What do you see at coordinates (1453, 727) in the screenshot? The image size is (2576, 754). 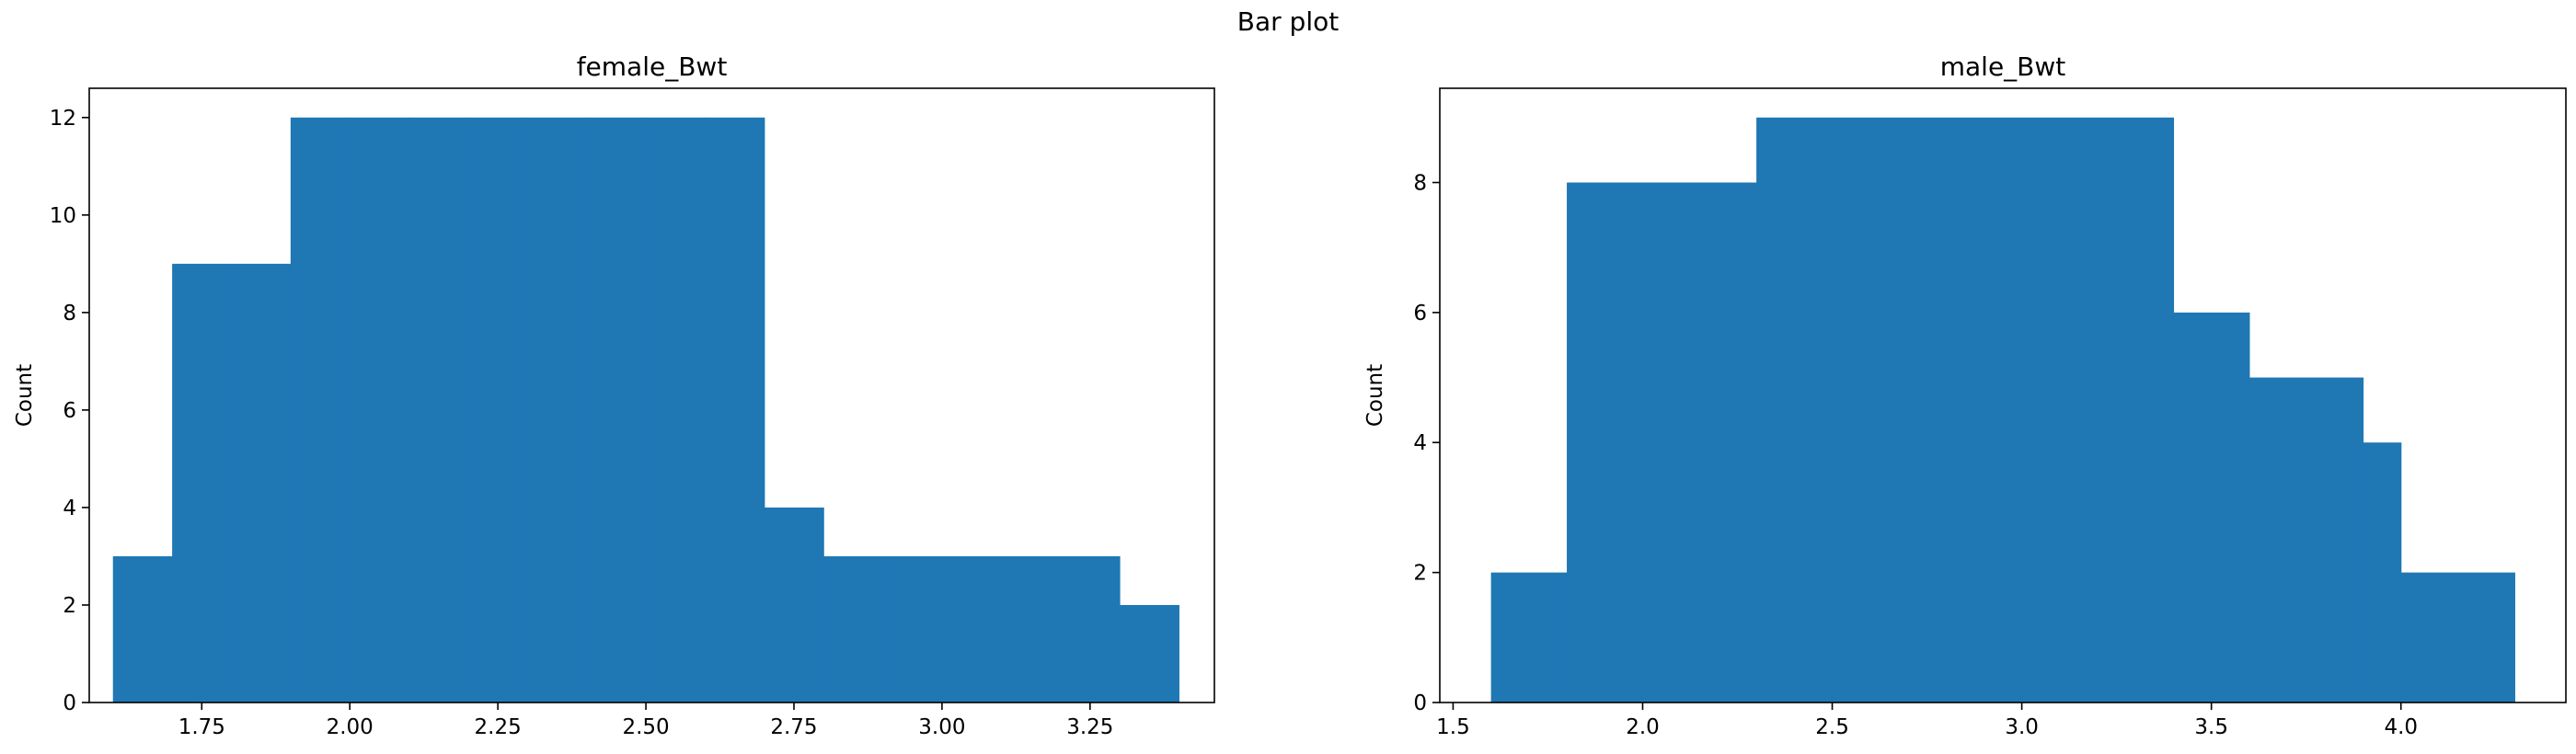 I see `x-tick-label: 1.5` at bounding box center [1453, 727].